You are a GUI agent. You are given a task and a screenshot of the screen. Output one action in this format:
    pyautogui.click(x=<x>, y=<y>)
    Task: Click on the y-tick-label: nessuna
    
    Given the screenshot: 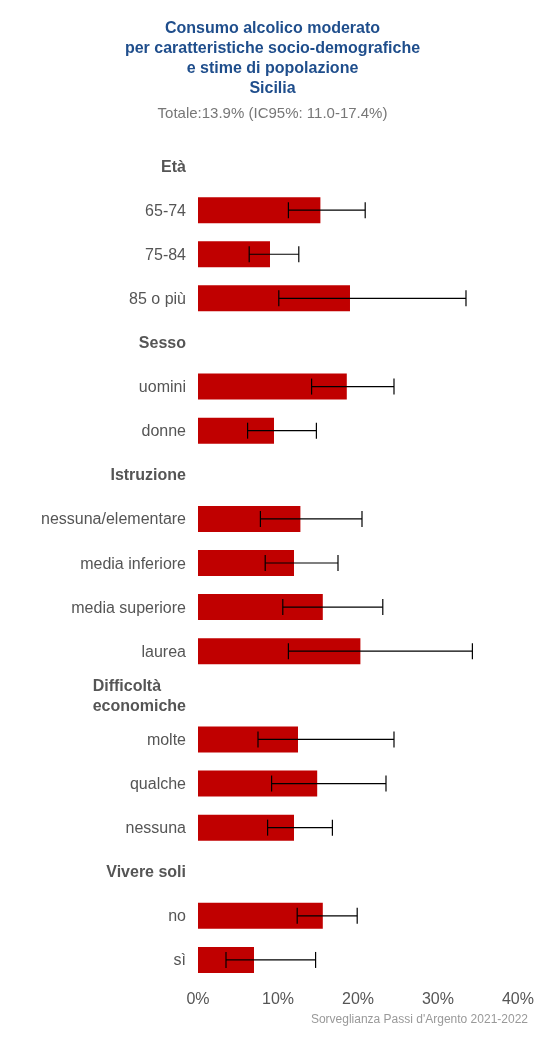 What is the action you would take?
    pyautogui.click(x=156, y=828)
    